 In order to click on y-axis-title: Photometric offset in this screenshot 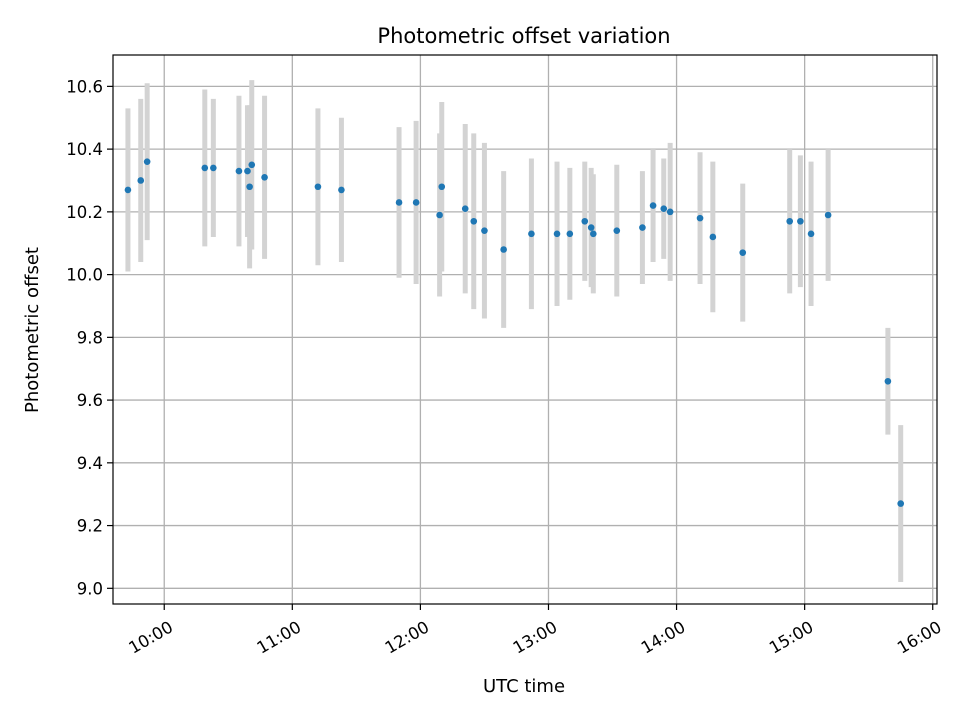, I will do `click(32, 330)`.